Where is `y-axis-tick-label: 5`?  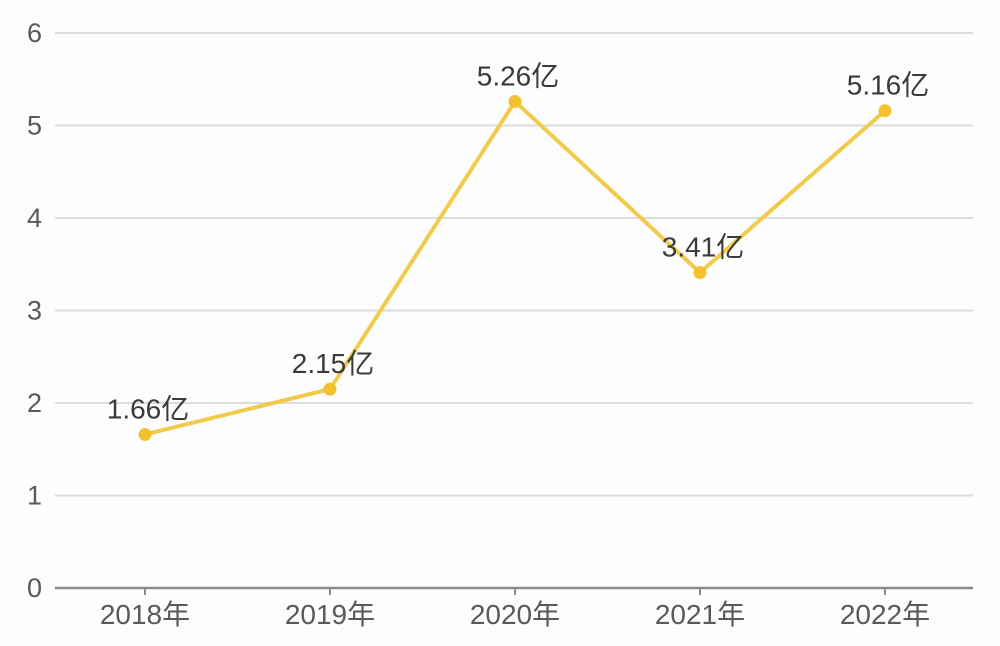
y-axis-tick-label: 5 is located at coordinates (34, 126).